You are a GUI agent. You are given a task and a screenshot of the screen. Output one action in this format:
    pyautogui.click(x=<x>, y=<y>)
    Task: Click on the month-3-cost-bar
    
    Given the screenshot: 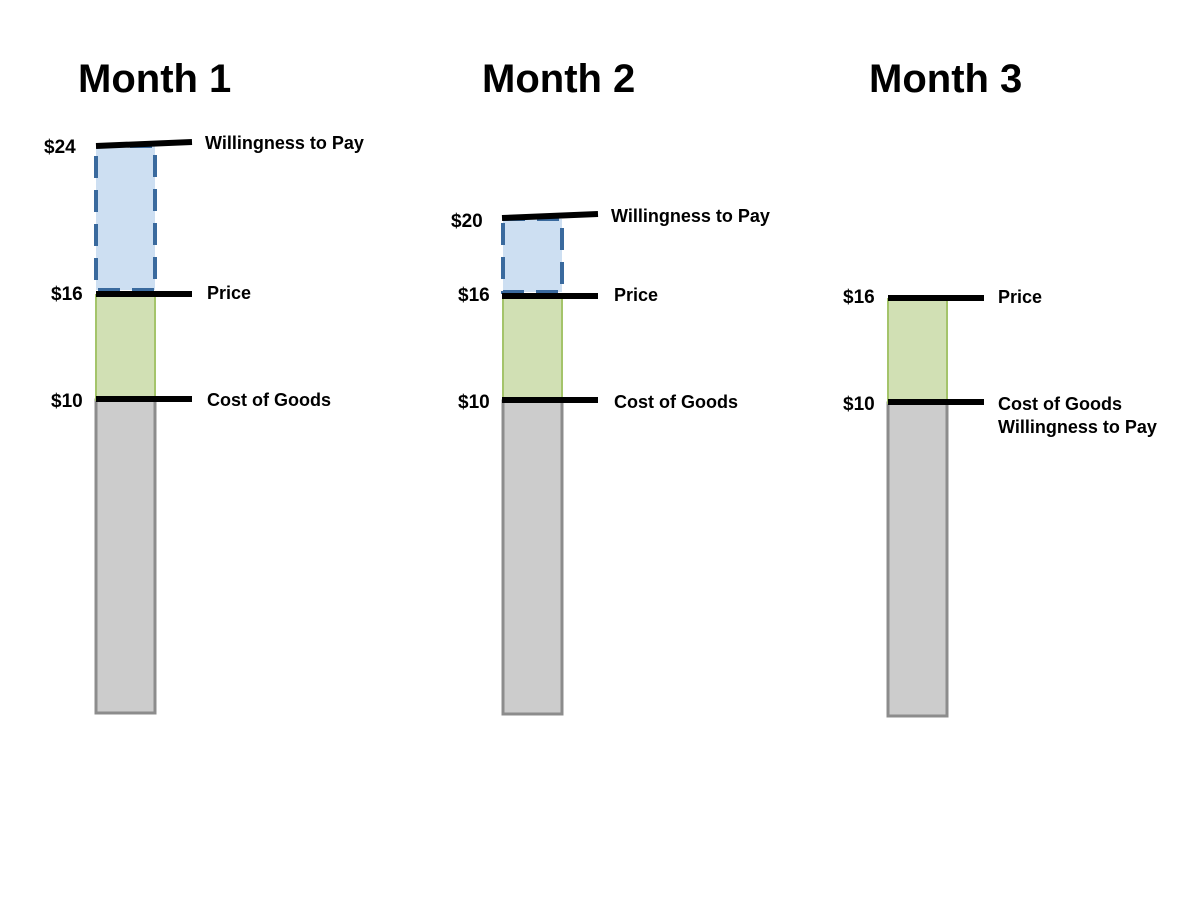 What is the action you would take?
    pyautogui.click(x=917, y=559)
    